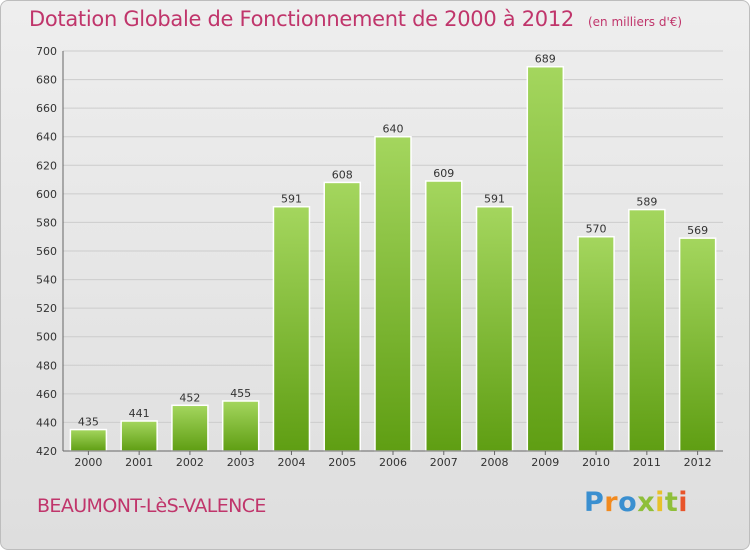 This screenshot has width=750, height=550. Describe the element at coordinates (495, 462) in the screenshot. I see `x-tick-label-2008: 2008` at that location.